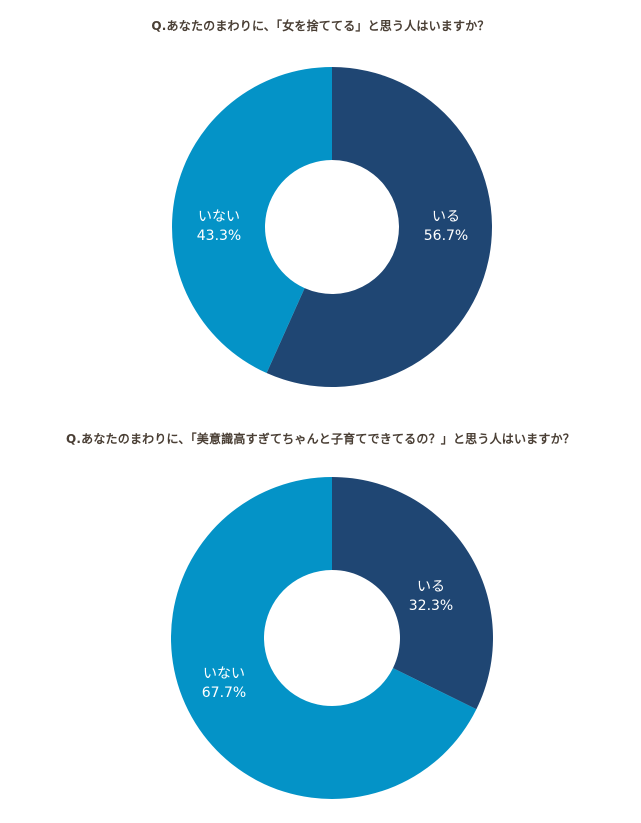 This screenshot has height=823, width=641. Describe the element at coordinates (320, 26) in the screenshot. I see `chart-title: Q.あなたのまわりに、「女を捨ててる」と思う人はいますか？` at that location.